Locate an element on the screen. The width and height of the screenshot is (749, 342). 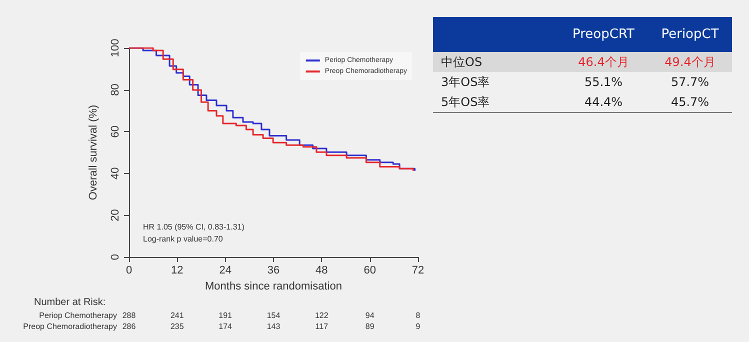
y-tick-label: 40 is located at coordinates (116, 173).